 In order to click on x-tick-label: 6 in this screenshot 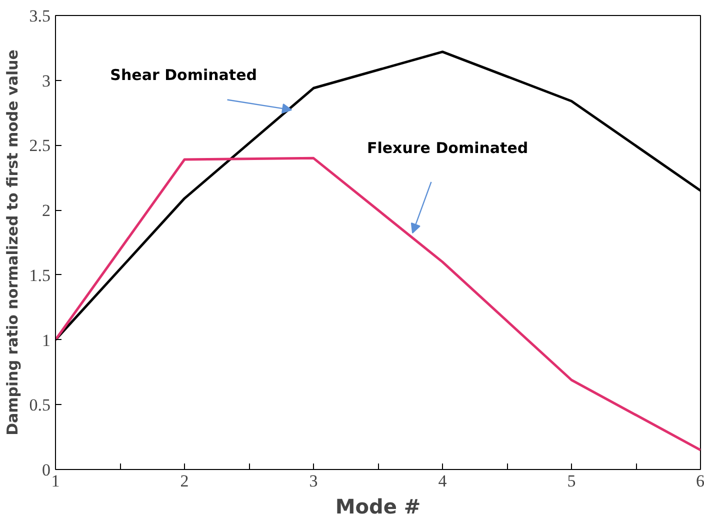, I will do `click(700, 481)`.